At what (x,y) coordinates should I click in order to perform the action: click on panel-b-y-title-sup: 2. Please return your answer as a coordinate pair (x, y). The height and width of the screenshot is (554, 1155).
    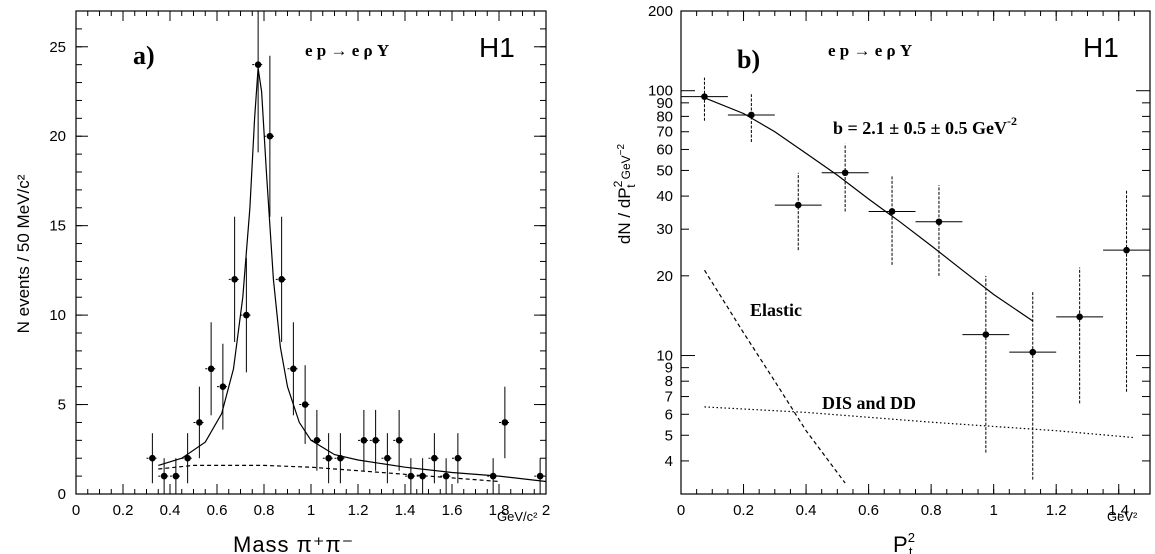
    Looking at the image, I should click on (618, 183).